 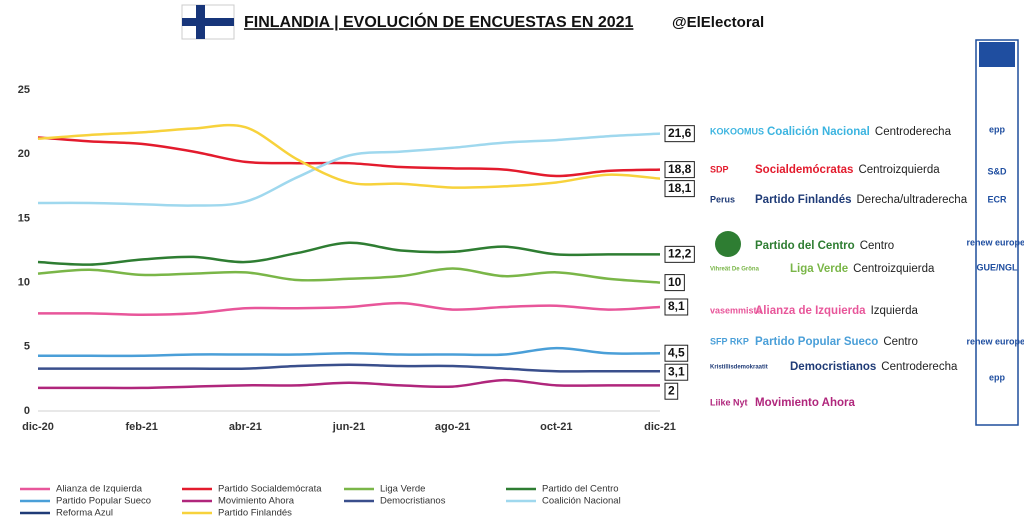 I want to click on x-tick-label: oct-21, so click(x=556, y=427).